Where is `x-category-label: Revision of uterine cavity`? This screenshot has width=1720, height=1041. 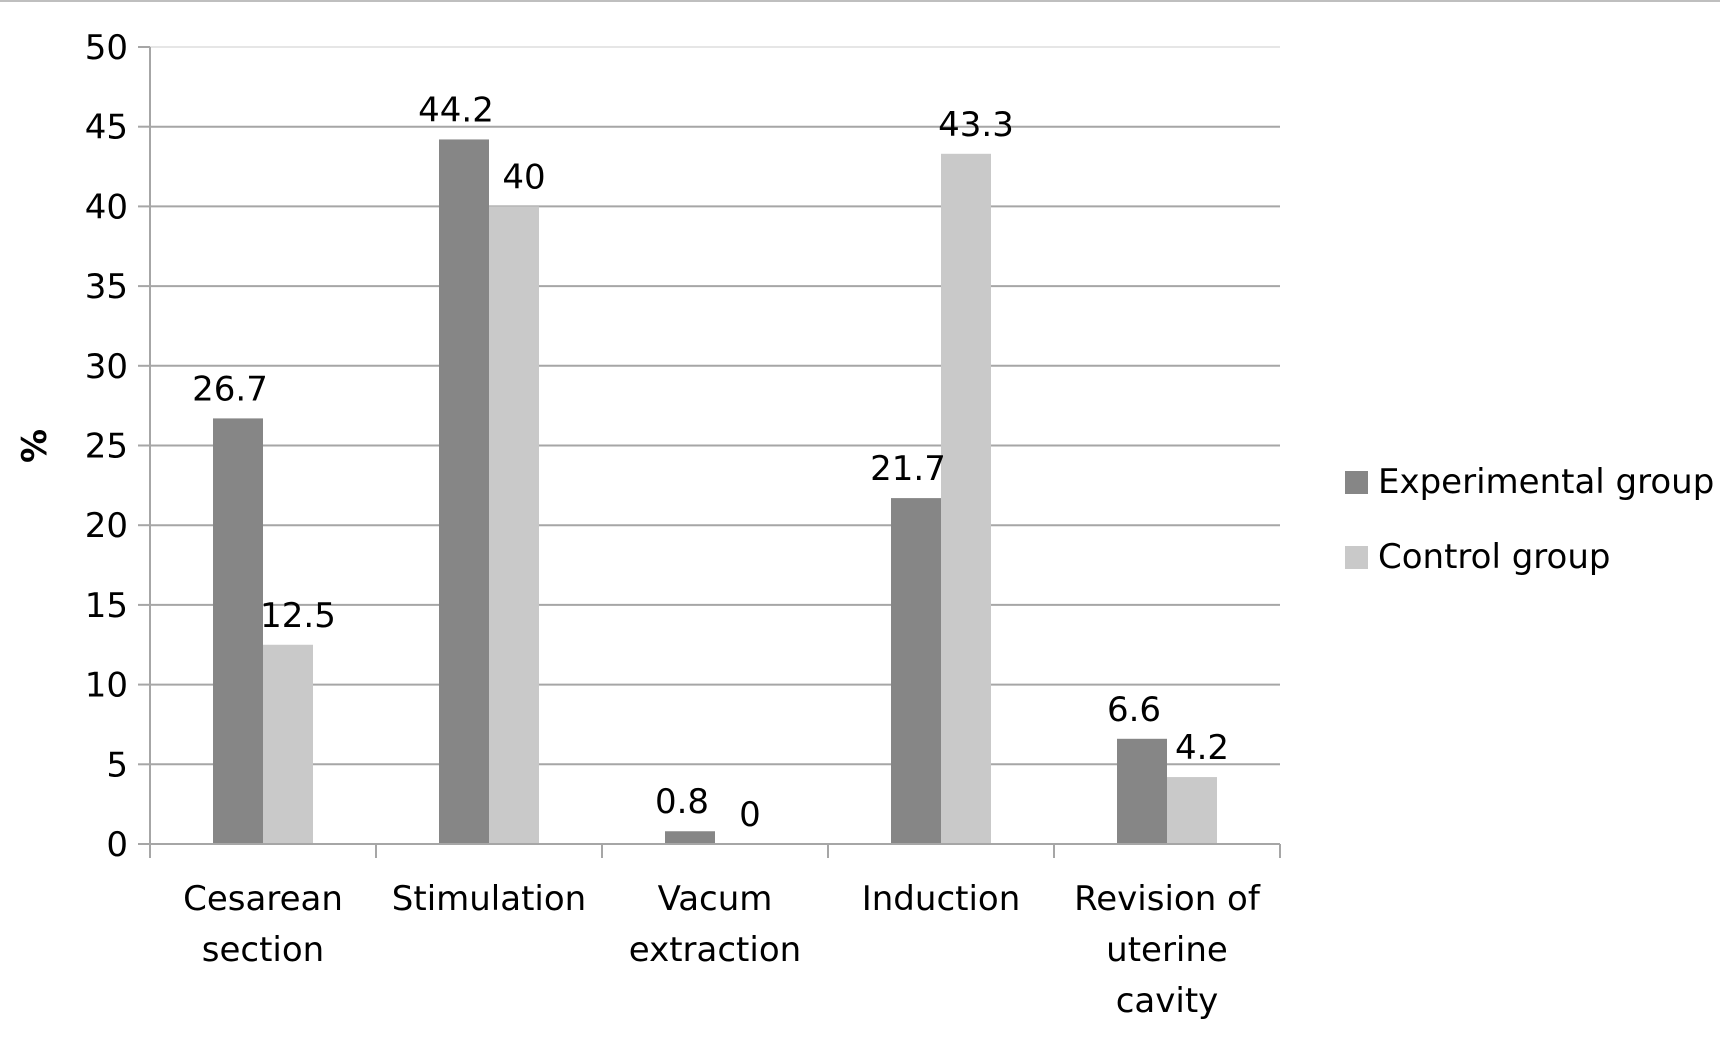
x-category-label: Revision of uterine cavity is located at coordinates (1167, 950).